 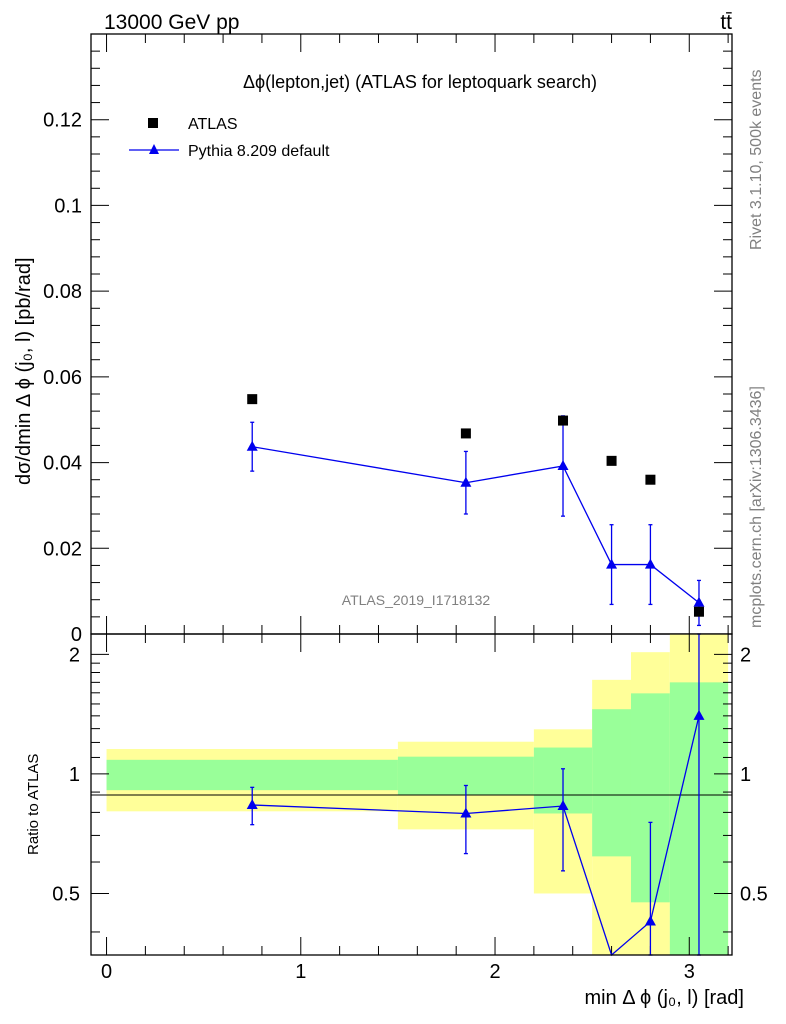 What do you see at coordinates (229, 138) in the screenshot?
I see `legend: ATLAS Pythia 8.209 default` at bounding box center [229, 138].